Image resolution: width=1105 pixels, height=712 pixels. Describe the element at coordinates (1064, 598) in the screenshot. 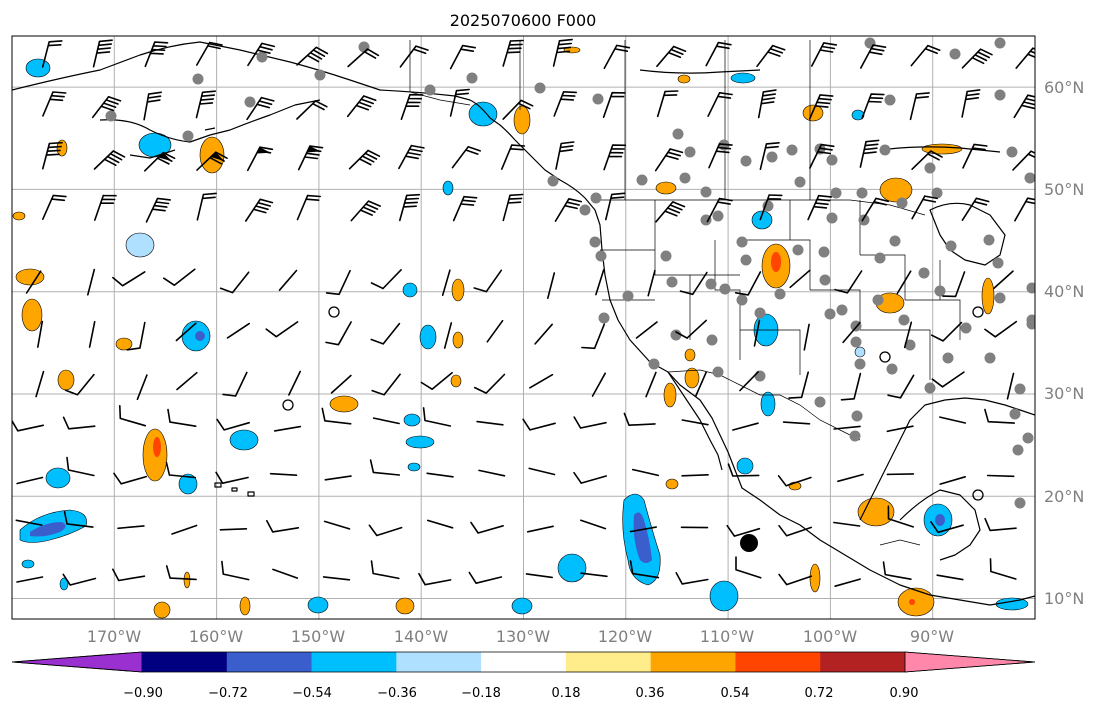

I see `lat-label: 10°N` at that location.